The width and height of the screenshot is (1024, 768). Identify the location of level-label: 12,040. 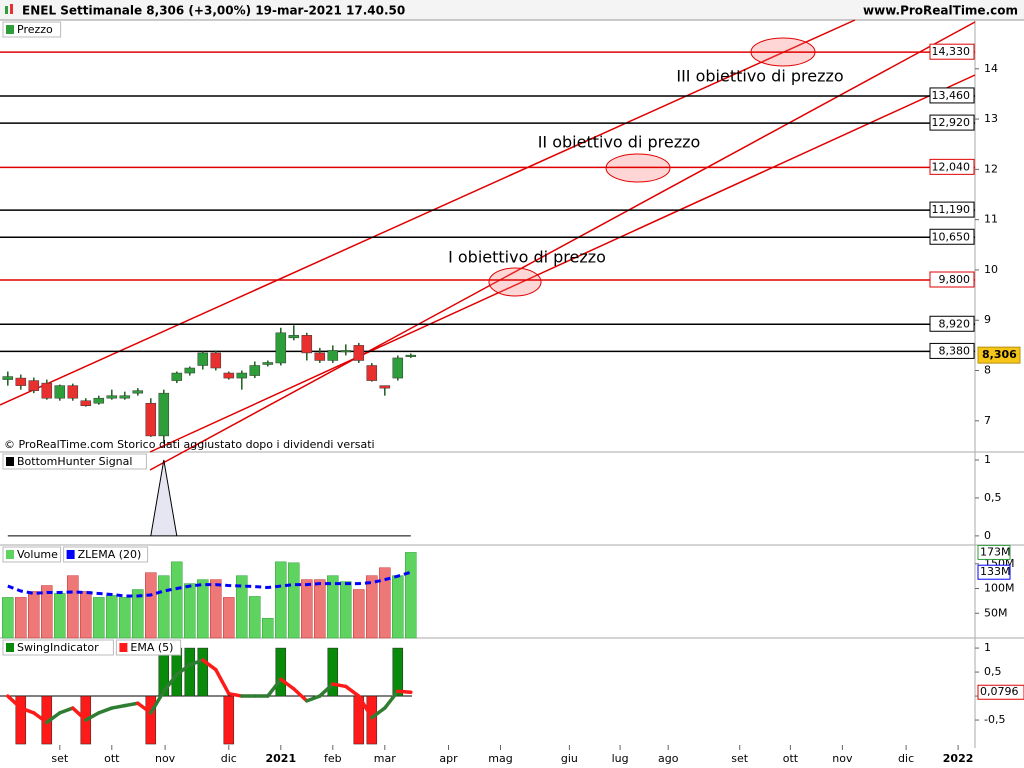
(951, 166).